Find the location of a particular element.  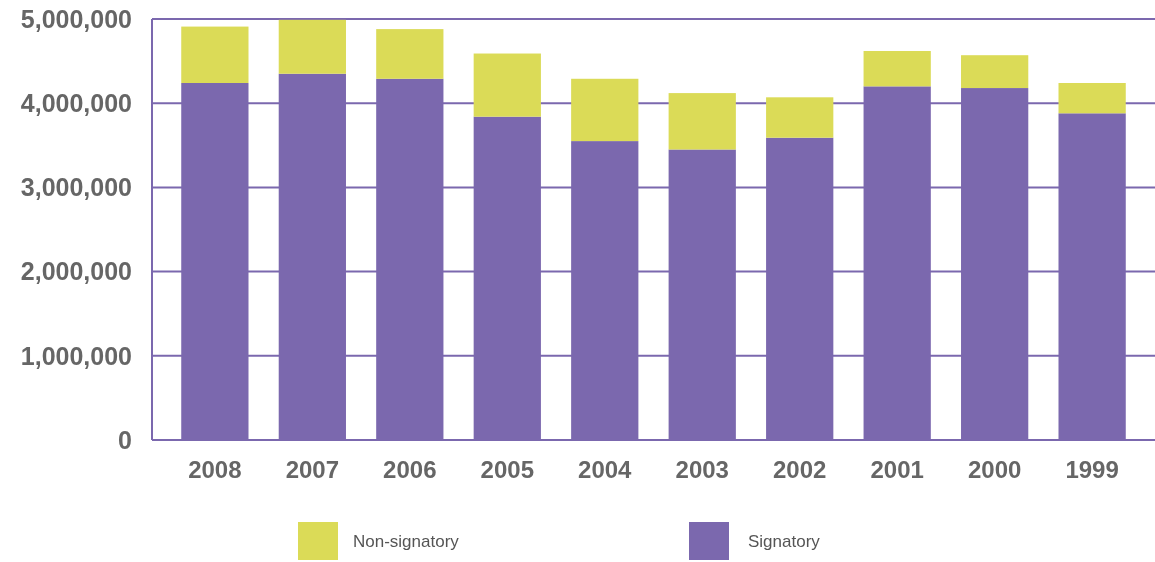

x-tick-label: 2004 is located at coordinates (605, 469).